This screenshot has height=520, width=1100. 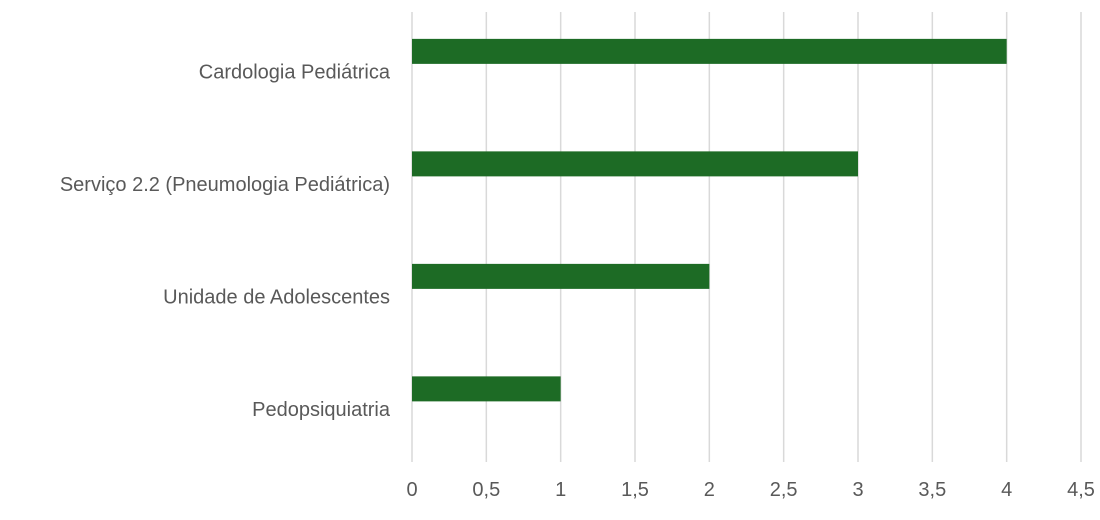 What do you see at coordinates (486, 490) in the screenshot?
I see `x-tick-label: 0,5` at bounding box center [486, 490].